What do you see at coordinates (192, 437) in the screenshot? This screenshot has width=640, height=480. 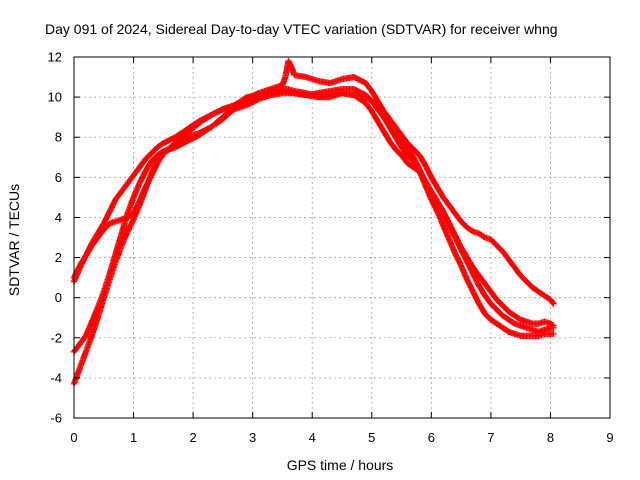 I see `x-tick-label: 2` at bounding box center [192, 437].